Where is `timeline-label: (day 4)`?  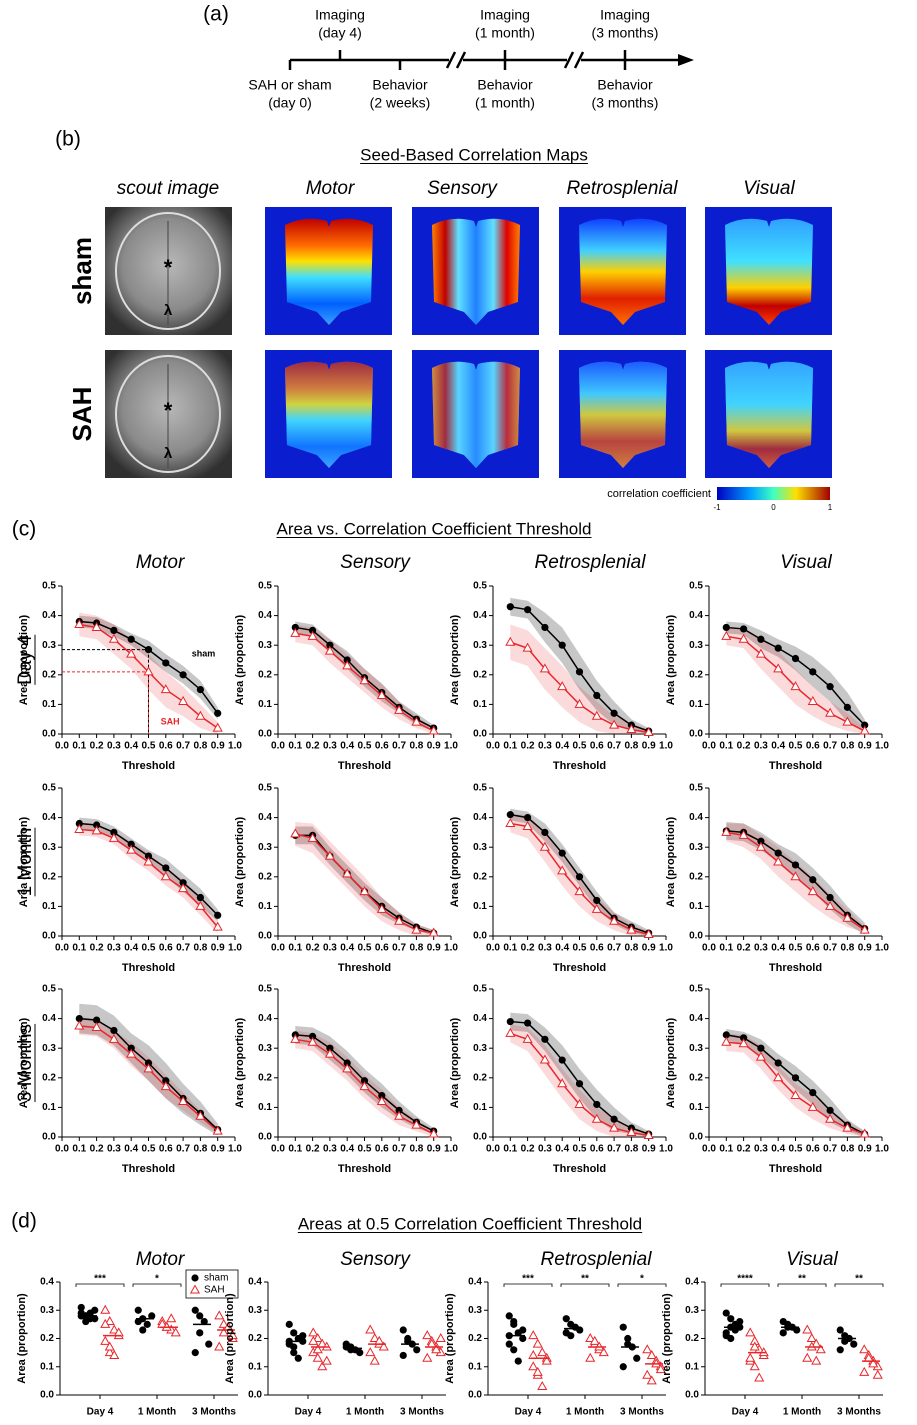 timeline-label: (day 4) is located at coordinates (340, 33).